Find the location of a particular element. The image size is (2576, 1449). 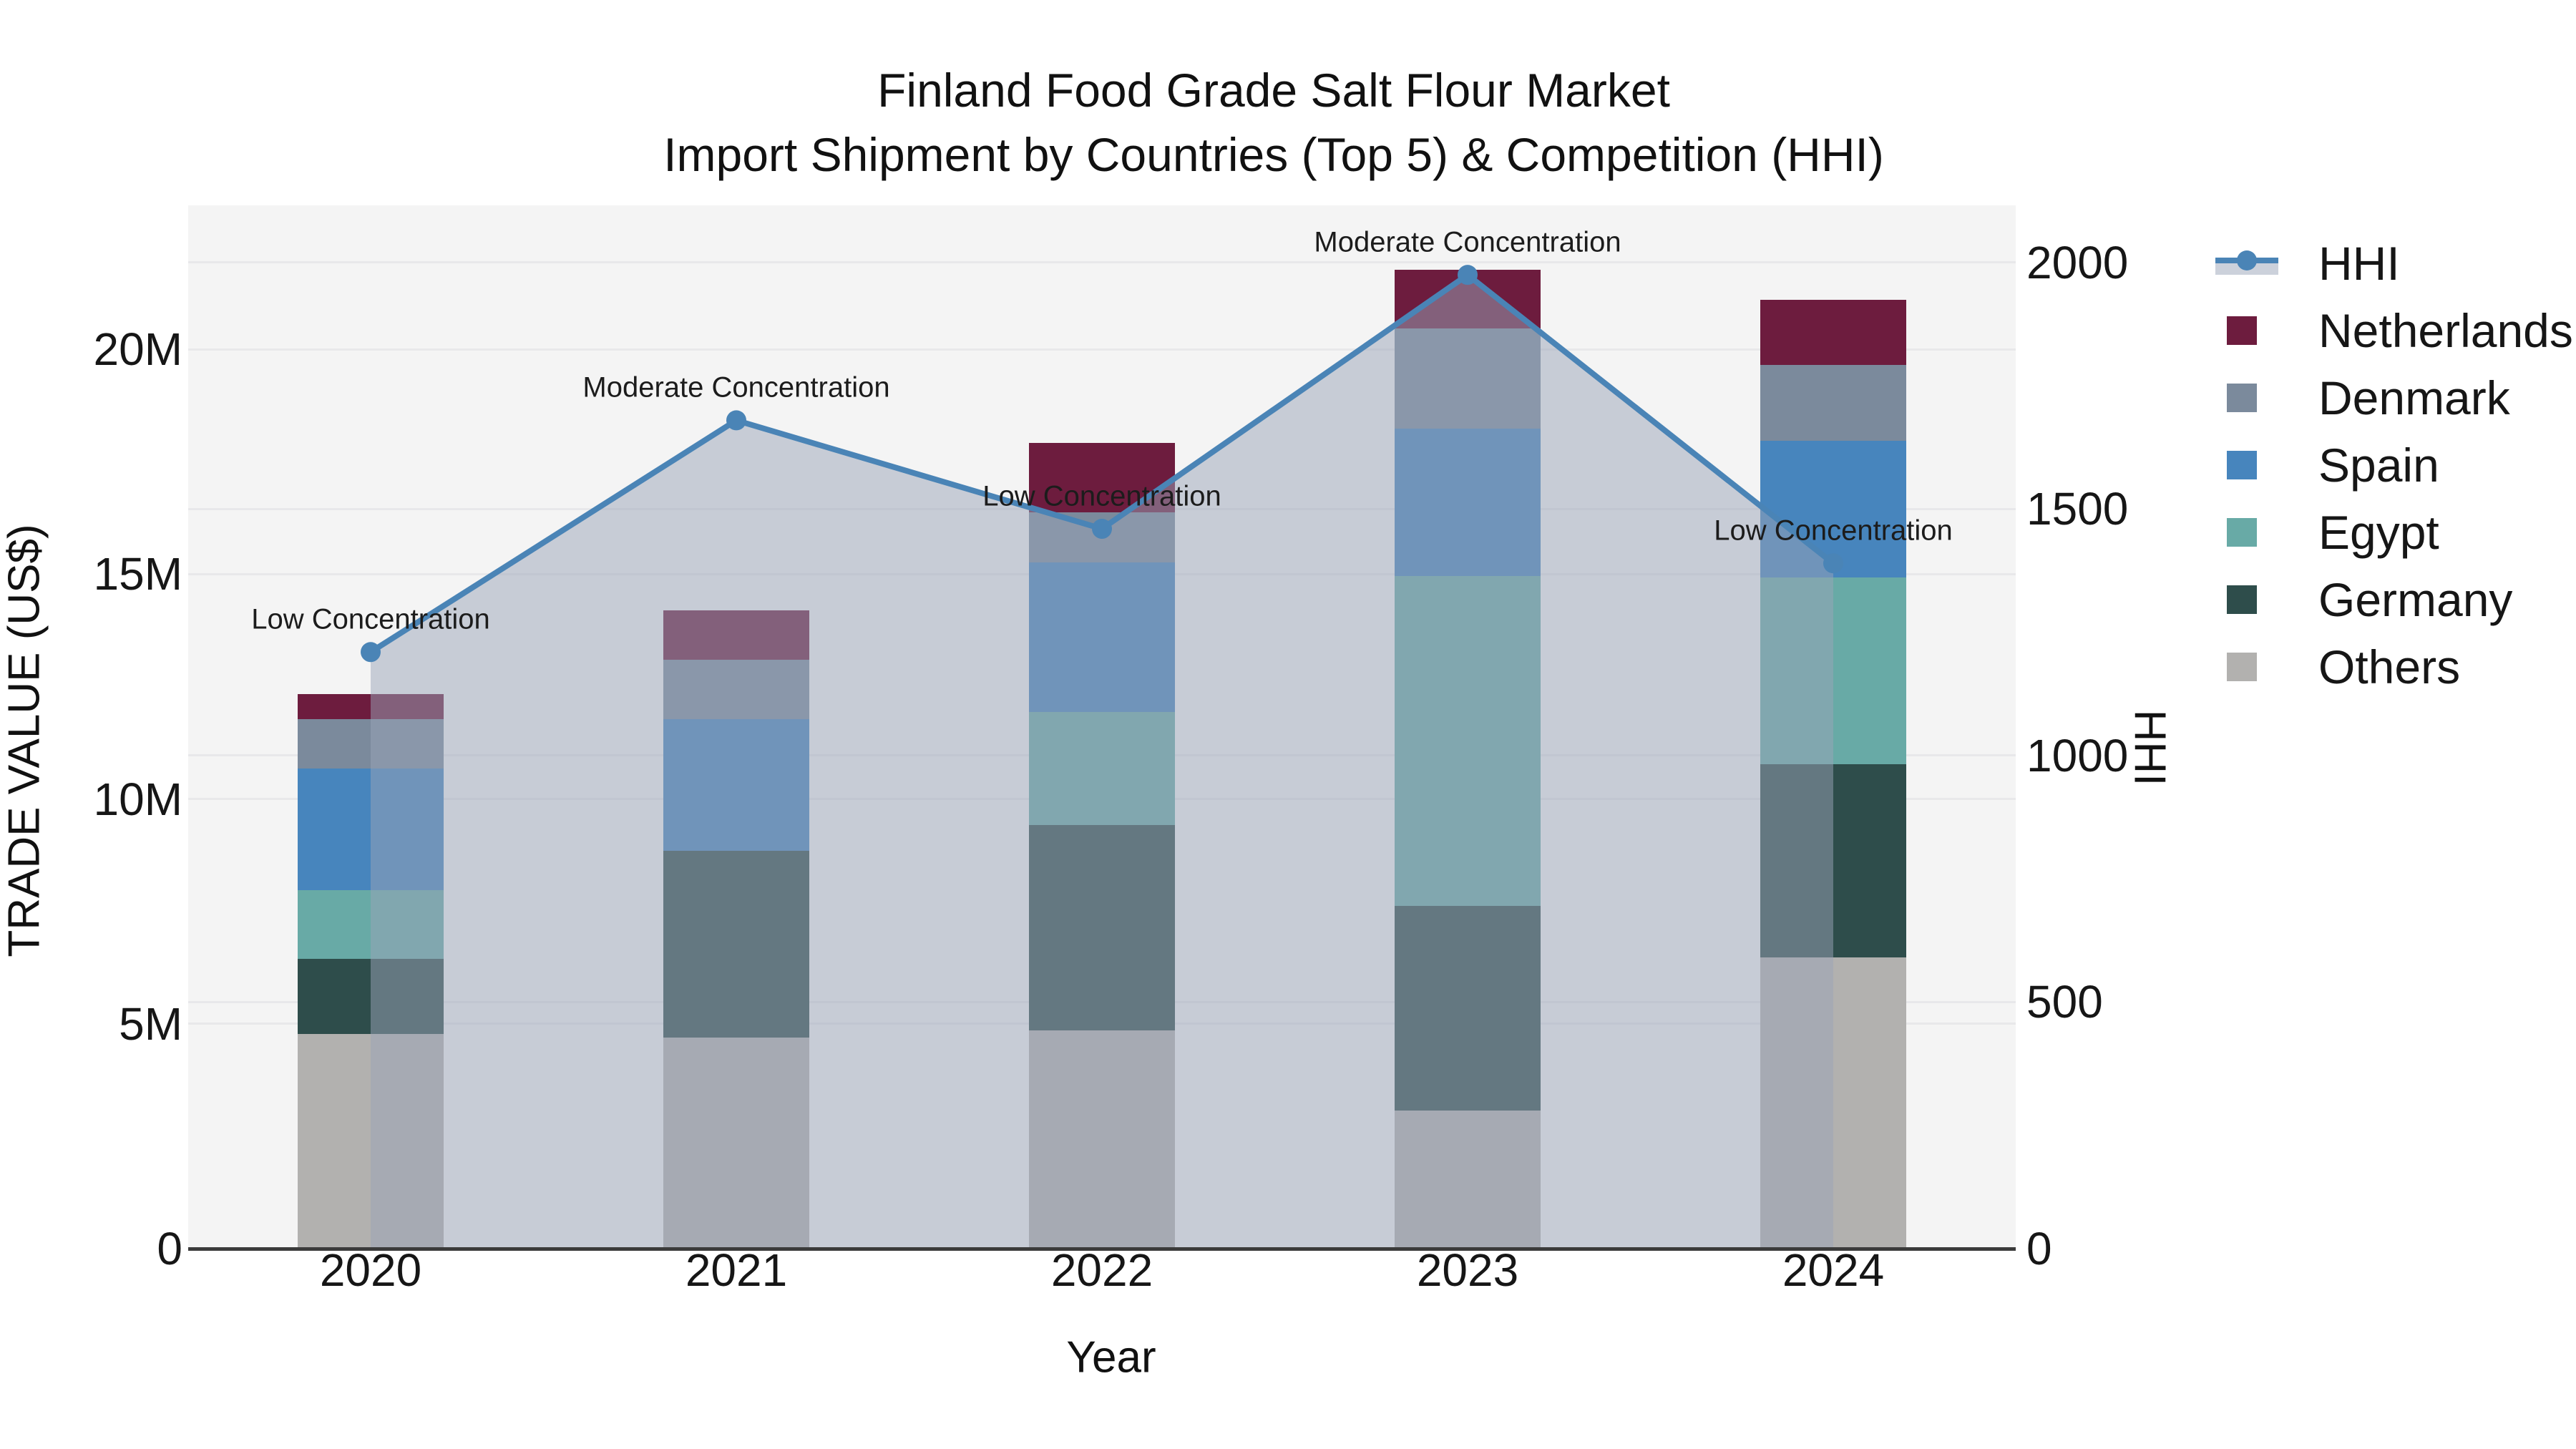

annotation-2020: Low Concentration is located at coordinates (370, 619).